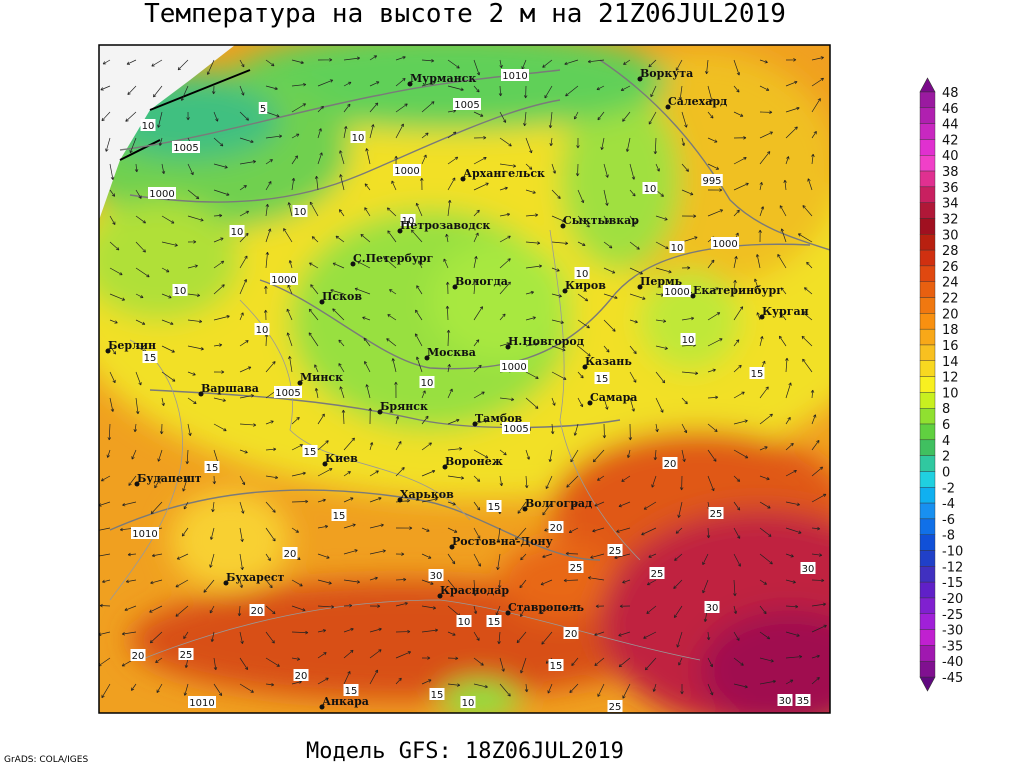 The height and width of the screenshot is (768, 1024). I want to click on colorbar-label: 38, so click(950, 172).